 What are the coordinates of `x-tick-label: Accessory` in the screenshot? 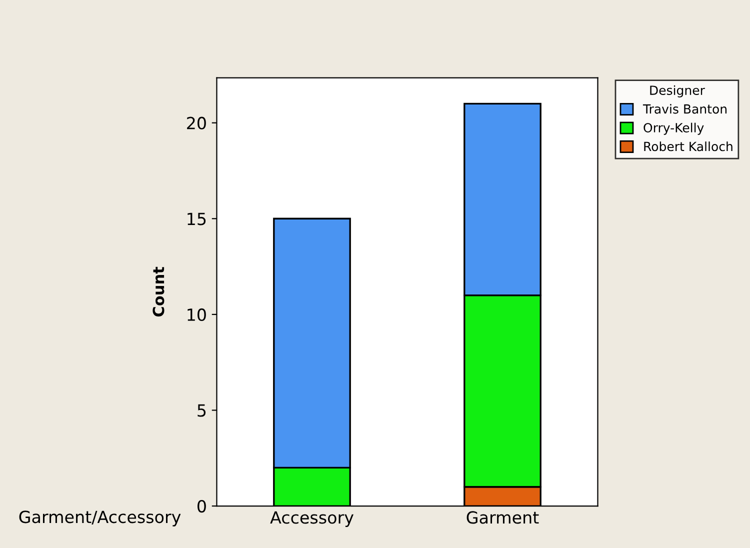 It's located at (312, 519).